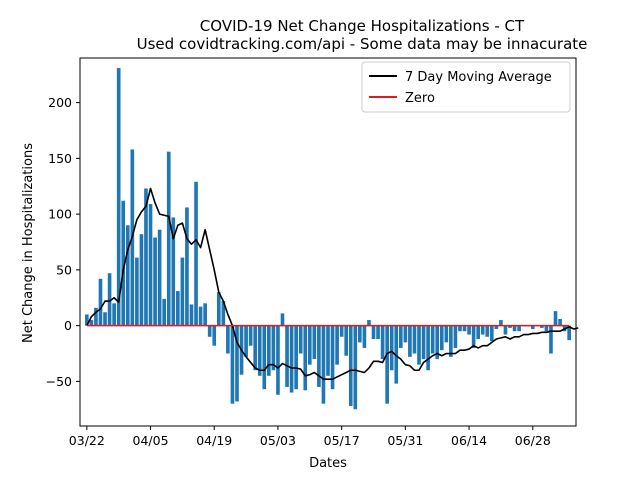 The height and width of the screenshot is (480, 640). I want to click on x-tick-label: 04/05, so click(151, 440).